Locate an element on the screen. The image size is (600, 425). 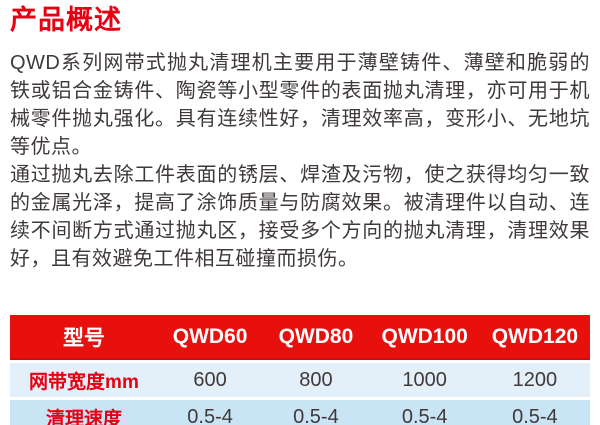
table-header-row: 型号 QWD60 QWD80 QWD100 QWD120 is located at coordinates (300, 338).